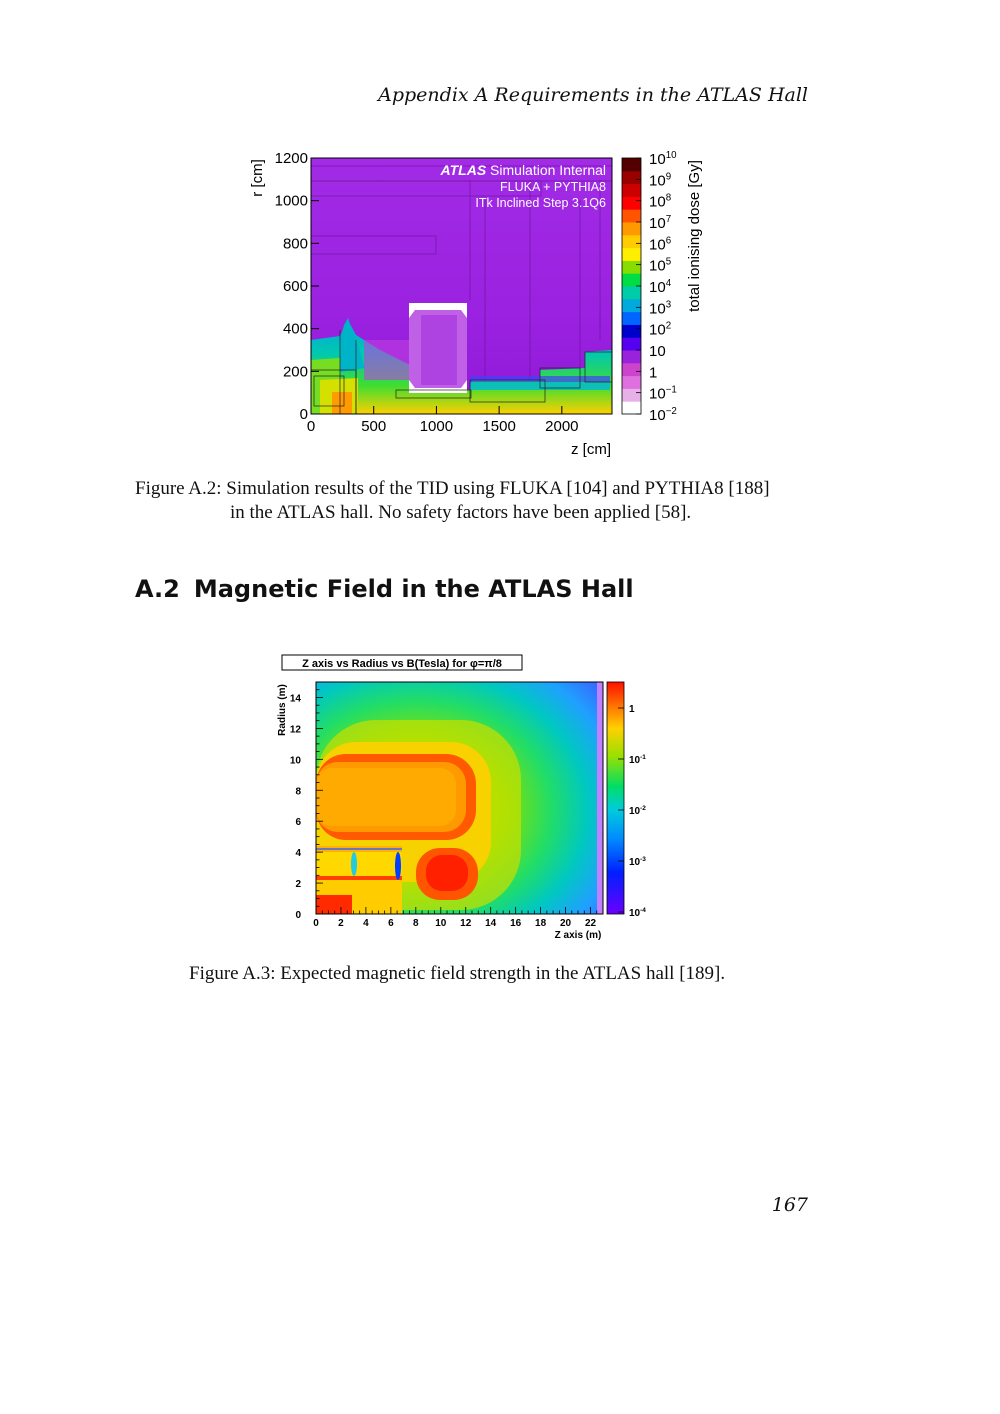 The image size is (1000, 1414). Describe the element at coordinates (615, 798) in the screenshot. I see `bfield-colorbar` at that location.